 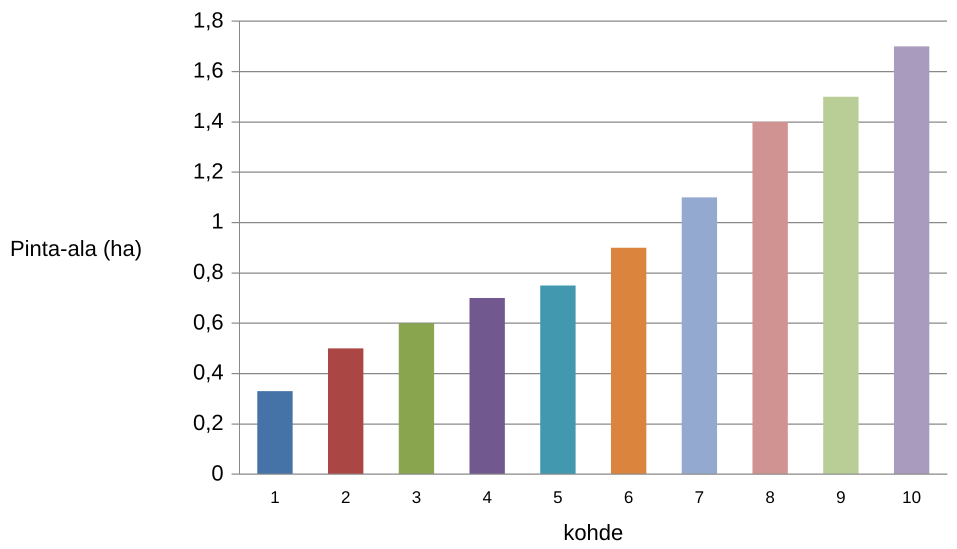 What do you see at coordinates (208, 372) in the screenshot?
I see `y-tick-label: 0,4` at bounding box center [208, 372].